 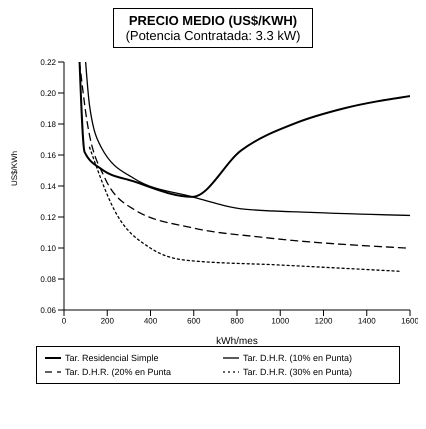 What do you see at coordinates (151, 321) in the screenshot?
I see `x-tick-label: 400` at bounding box center [151, 321].